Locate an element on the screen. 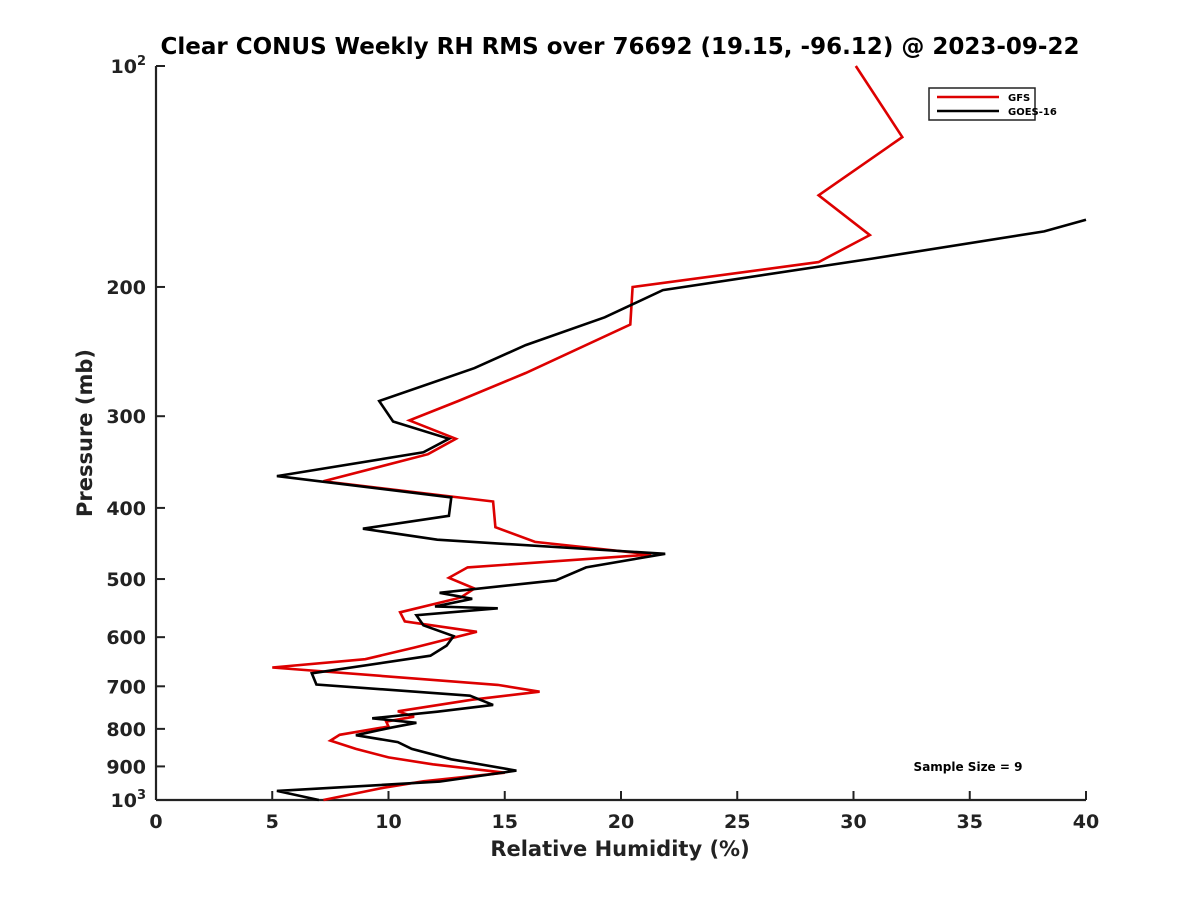  x-tick-label: 25 is located at coordinates (737, 822).